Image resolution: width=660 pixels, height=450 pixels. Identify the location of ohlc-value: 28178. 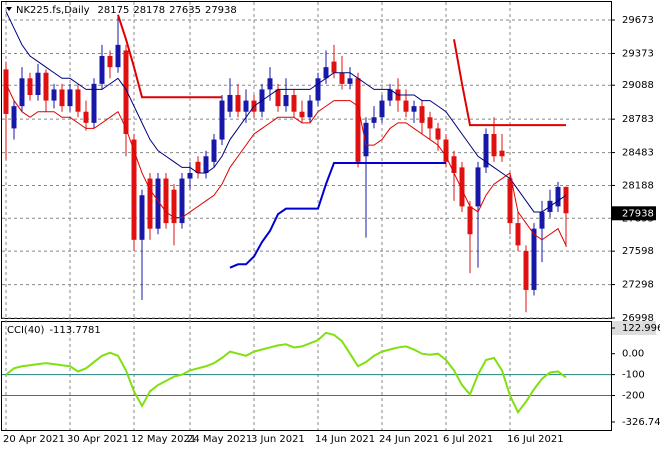
(149, 10).